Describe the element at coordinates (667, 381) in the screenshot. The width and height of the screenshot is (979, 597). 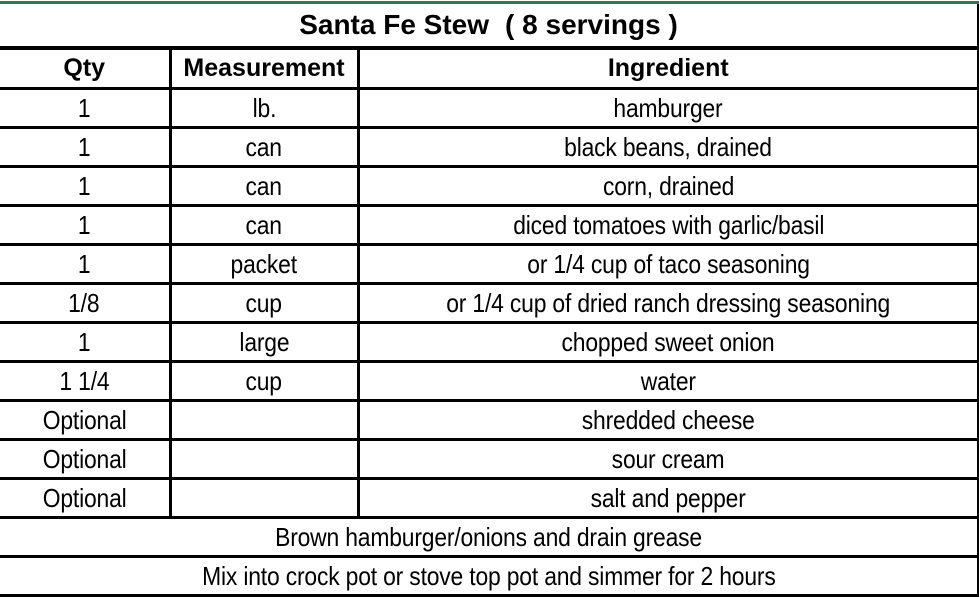
I see `ingredient-cell: water` at that location.